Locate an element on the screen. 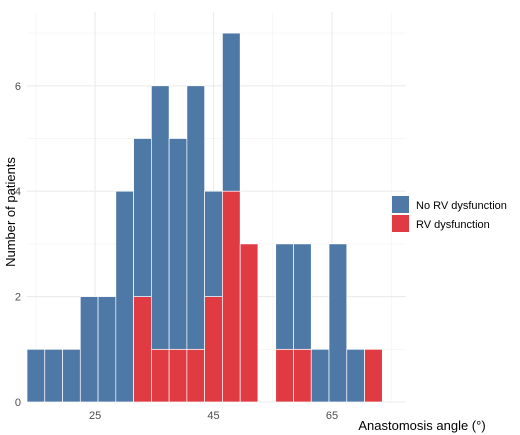 This screenshot has height=435, width=520. legend: No RV dysfunction RV dysfunction is located at coordinates (449, 214).